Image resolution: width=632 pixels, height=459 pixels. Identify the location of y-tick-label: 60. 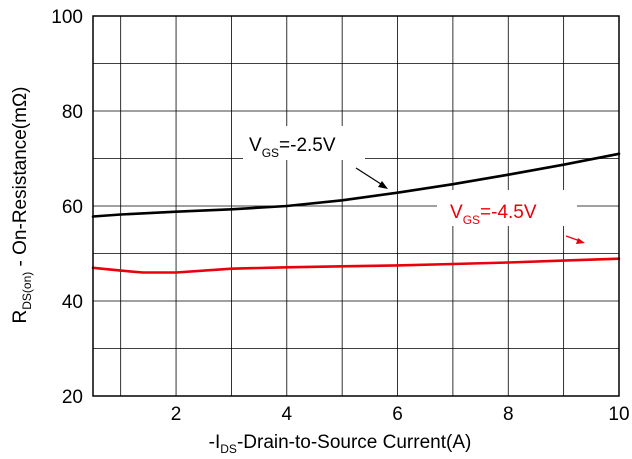
(72, 207).